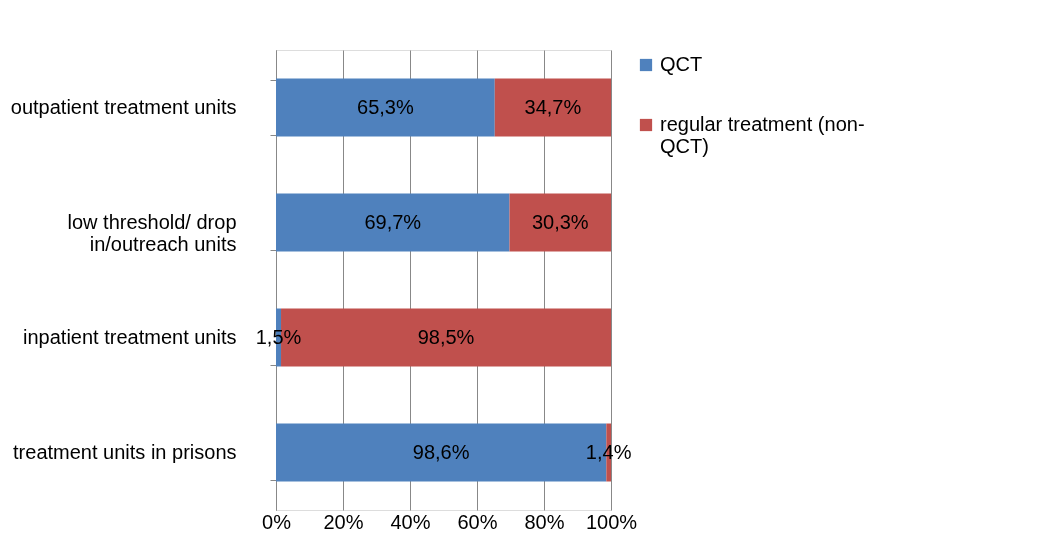 The width and height of the screenshot is (1062, 540). Describe the element at coordinates (152, 233) in the screenshot. I see `y-tick-label: low threshold/ drop in/outreach units` at that location.